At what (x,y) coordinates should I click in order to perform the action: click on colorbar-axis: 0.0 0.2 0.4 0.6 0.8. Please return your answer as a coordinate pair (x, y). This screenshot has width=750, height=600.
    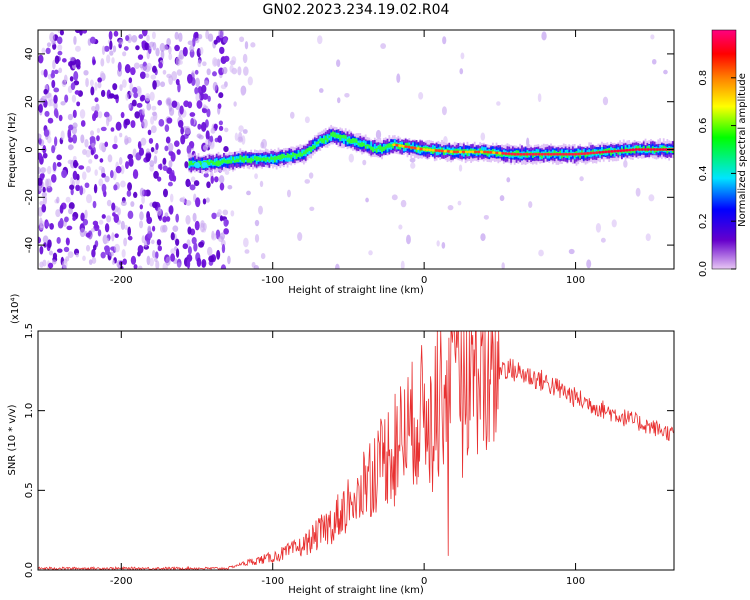
    Looking at the image, I should click on (717, 173).